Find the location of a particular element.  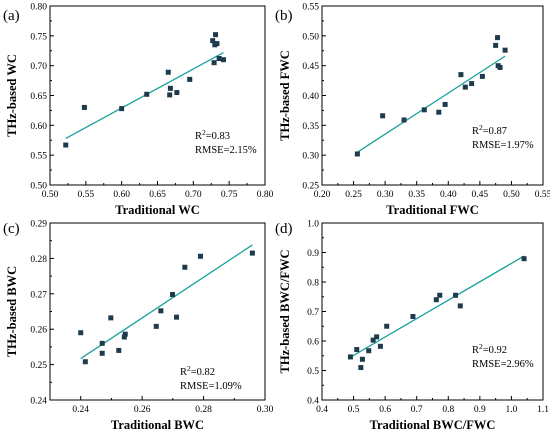

x-tick-label: 0.45 is located at coordinates (480, 195).